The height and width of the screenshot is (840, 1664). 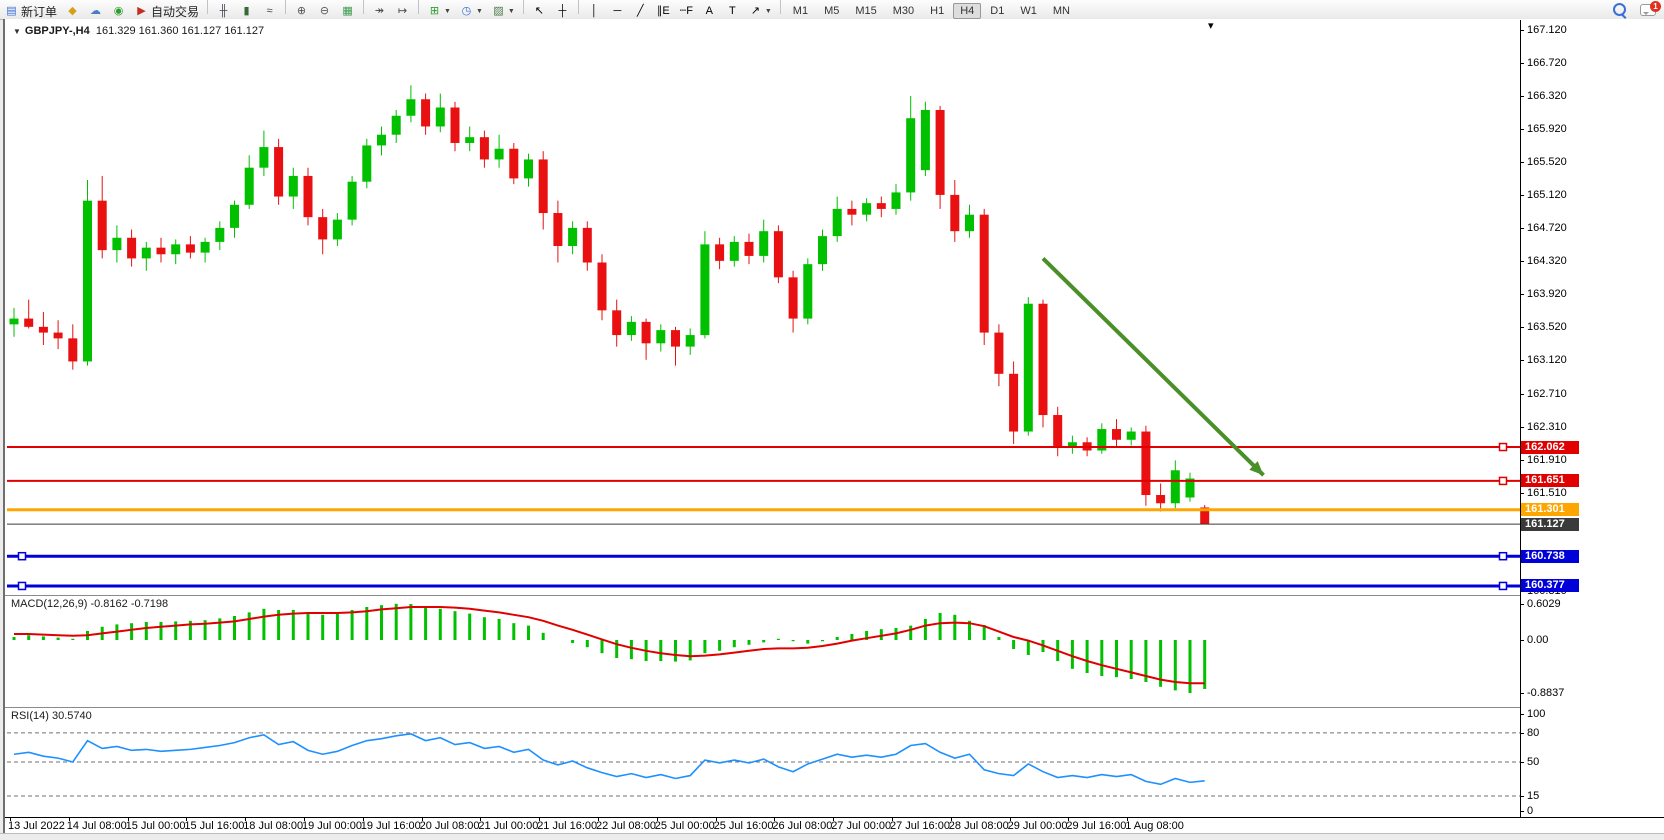 I want to click on rsi-tick-label: 100, so click(x=1536, y=713).